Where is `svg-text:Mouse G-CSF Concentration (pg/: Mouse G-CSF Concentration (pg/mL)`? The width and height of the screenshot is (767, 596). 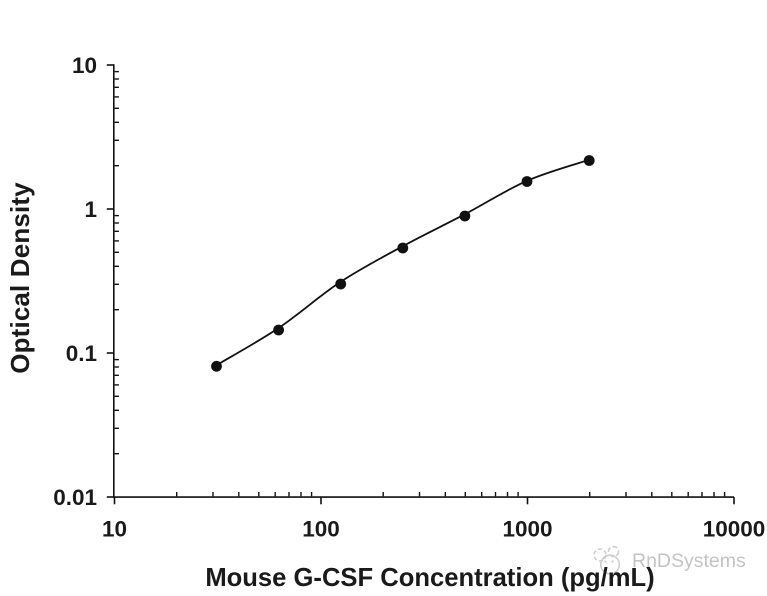 svg-text:Mouse G-CSF Concentration (pg/: Mouse G-CSF Concentration (pg/mL) is located at coordinates (429, 578).